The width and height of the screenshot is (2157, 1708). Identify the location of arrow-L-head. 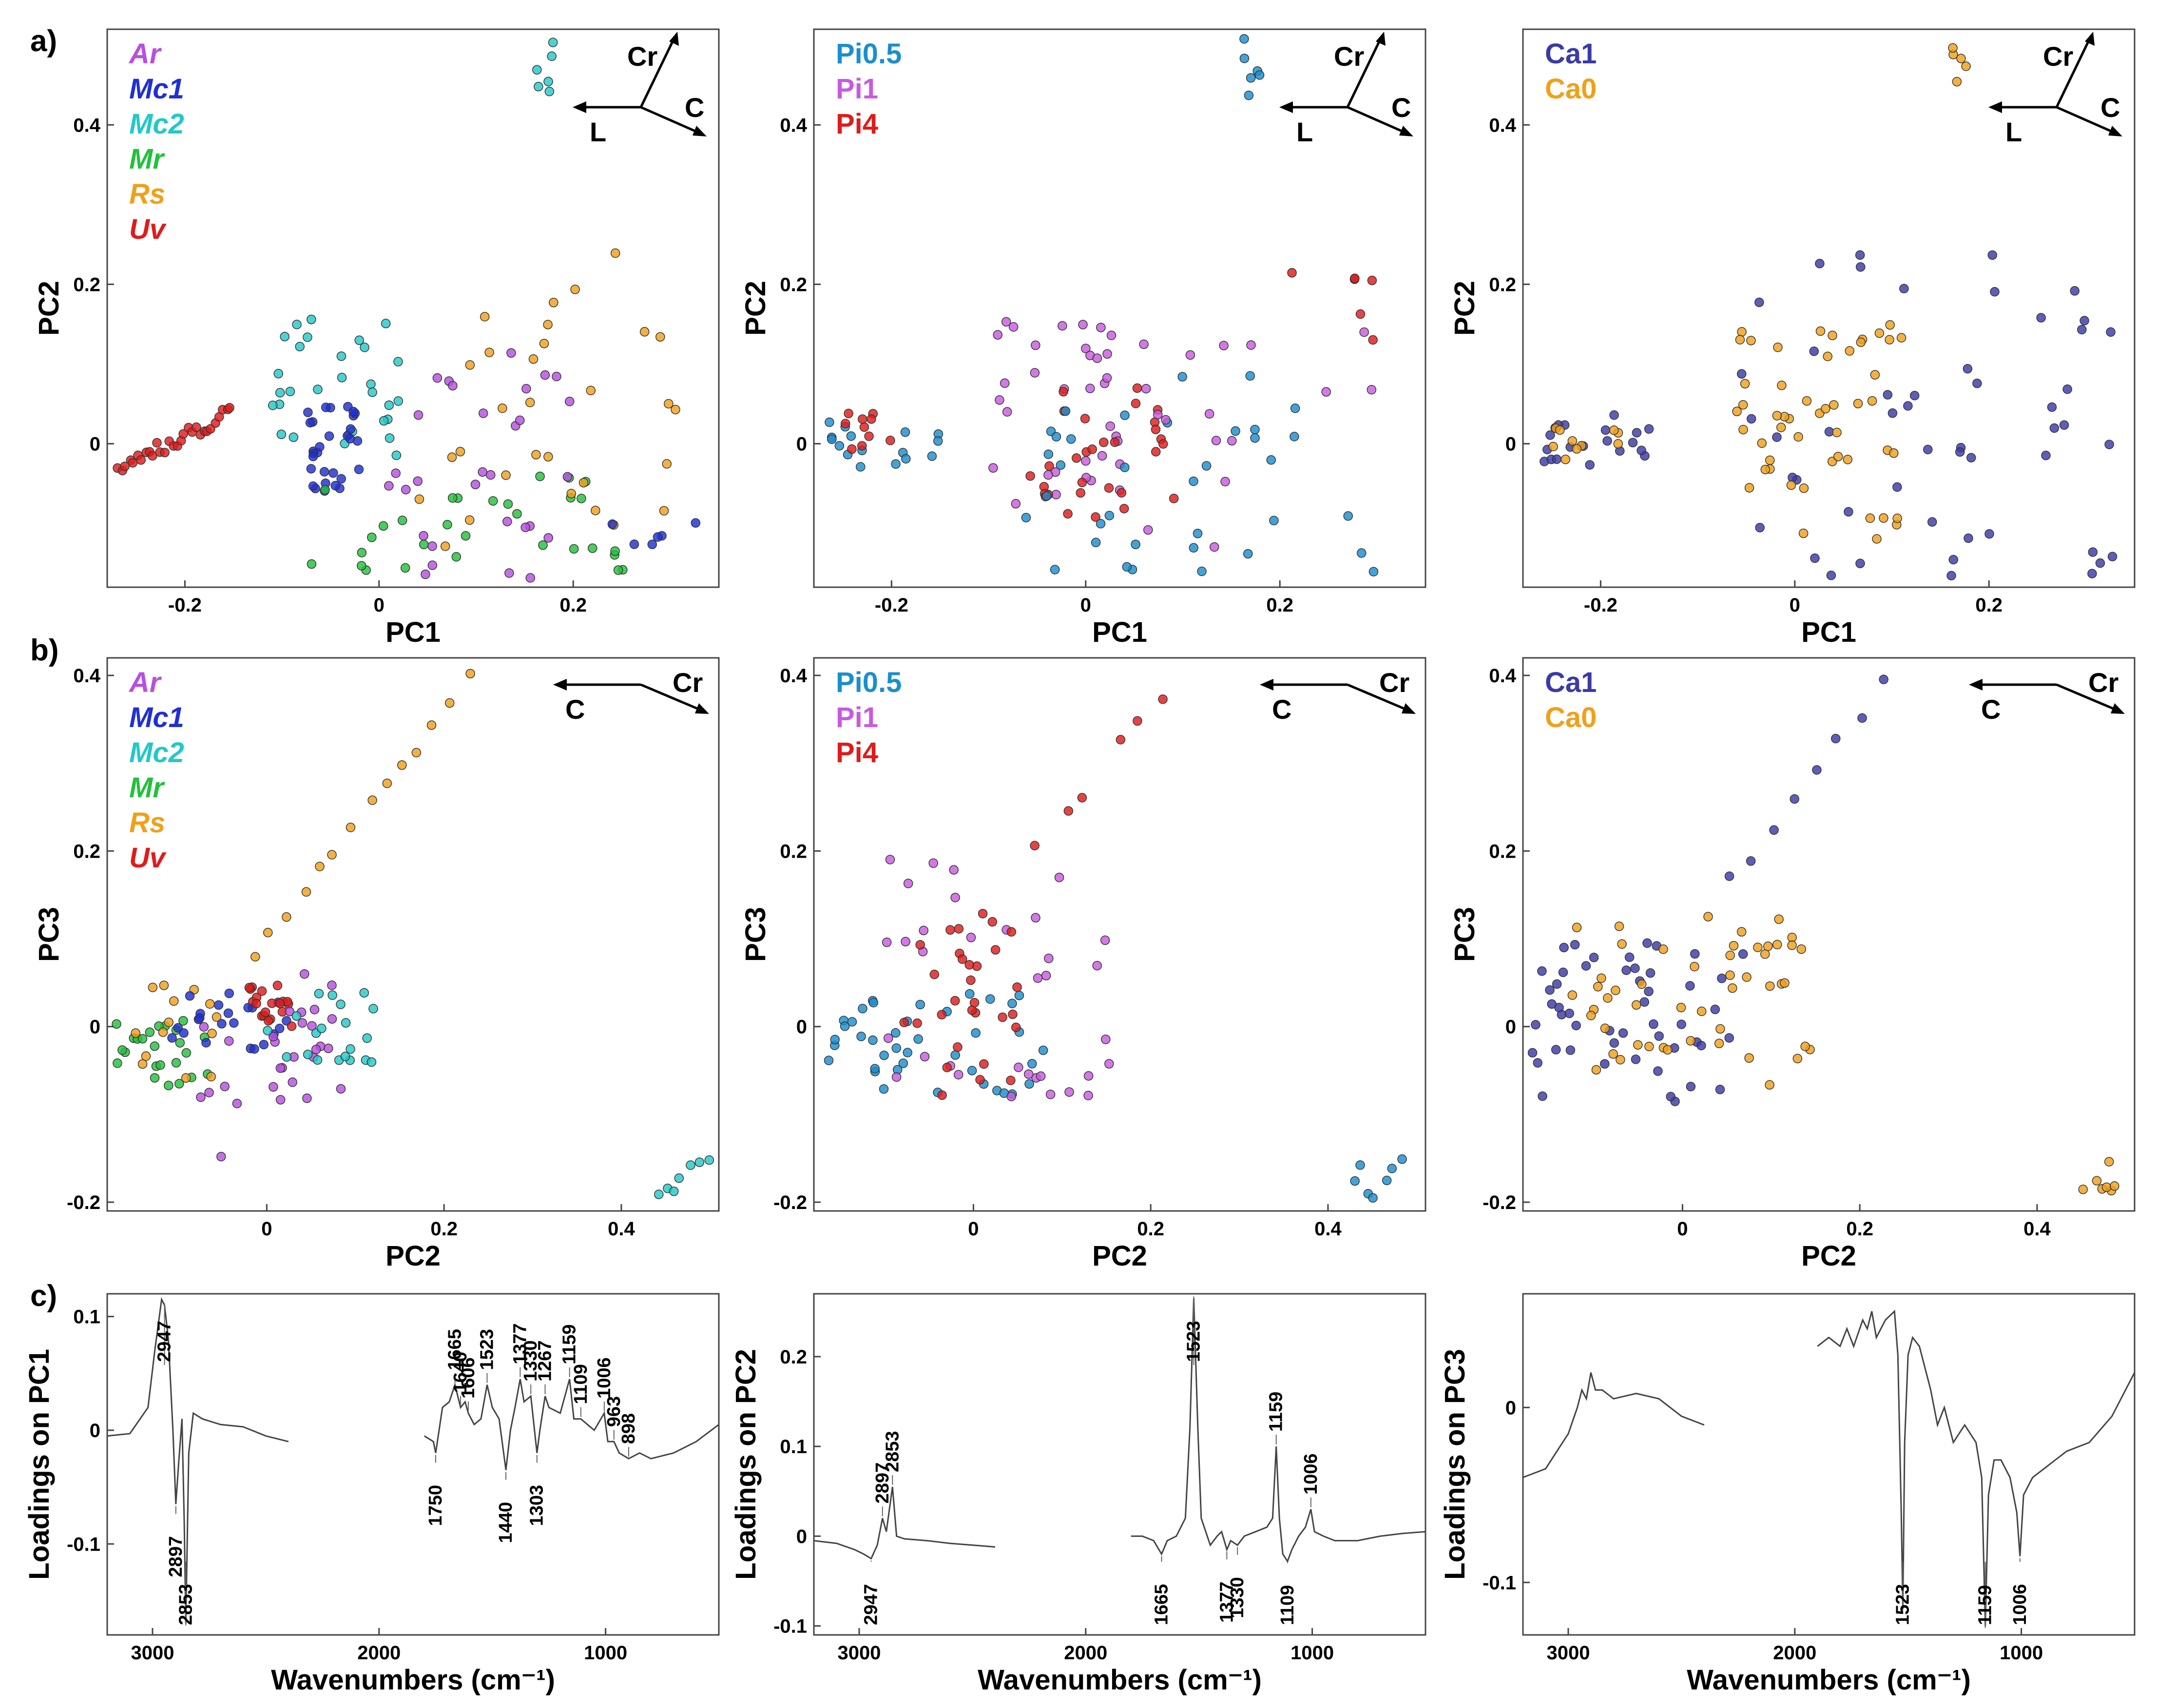
(1286, 107).